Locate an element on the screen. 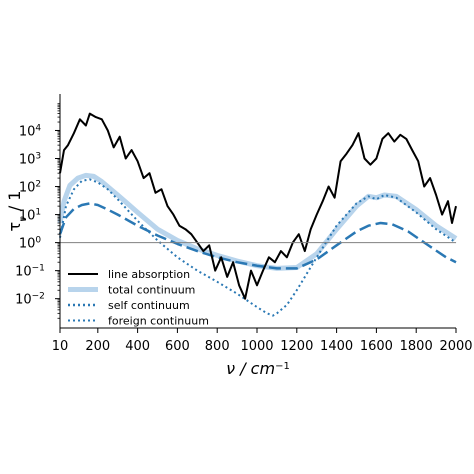 The height and width of the screenshot is (474, 474). x-tick-label: 1200 is located at coordinates (296, 346).